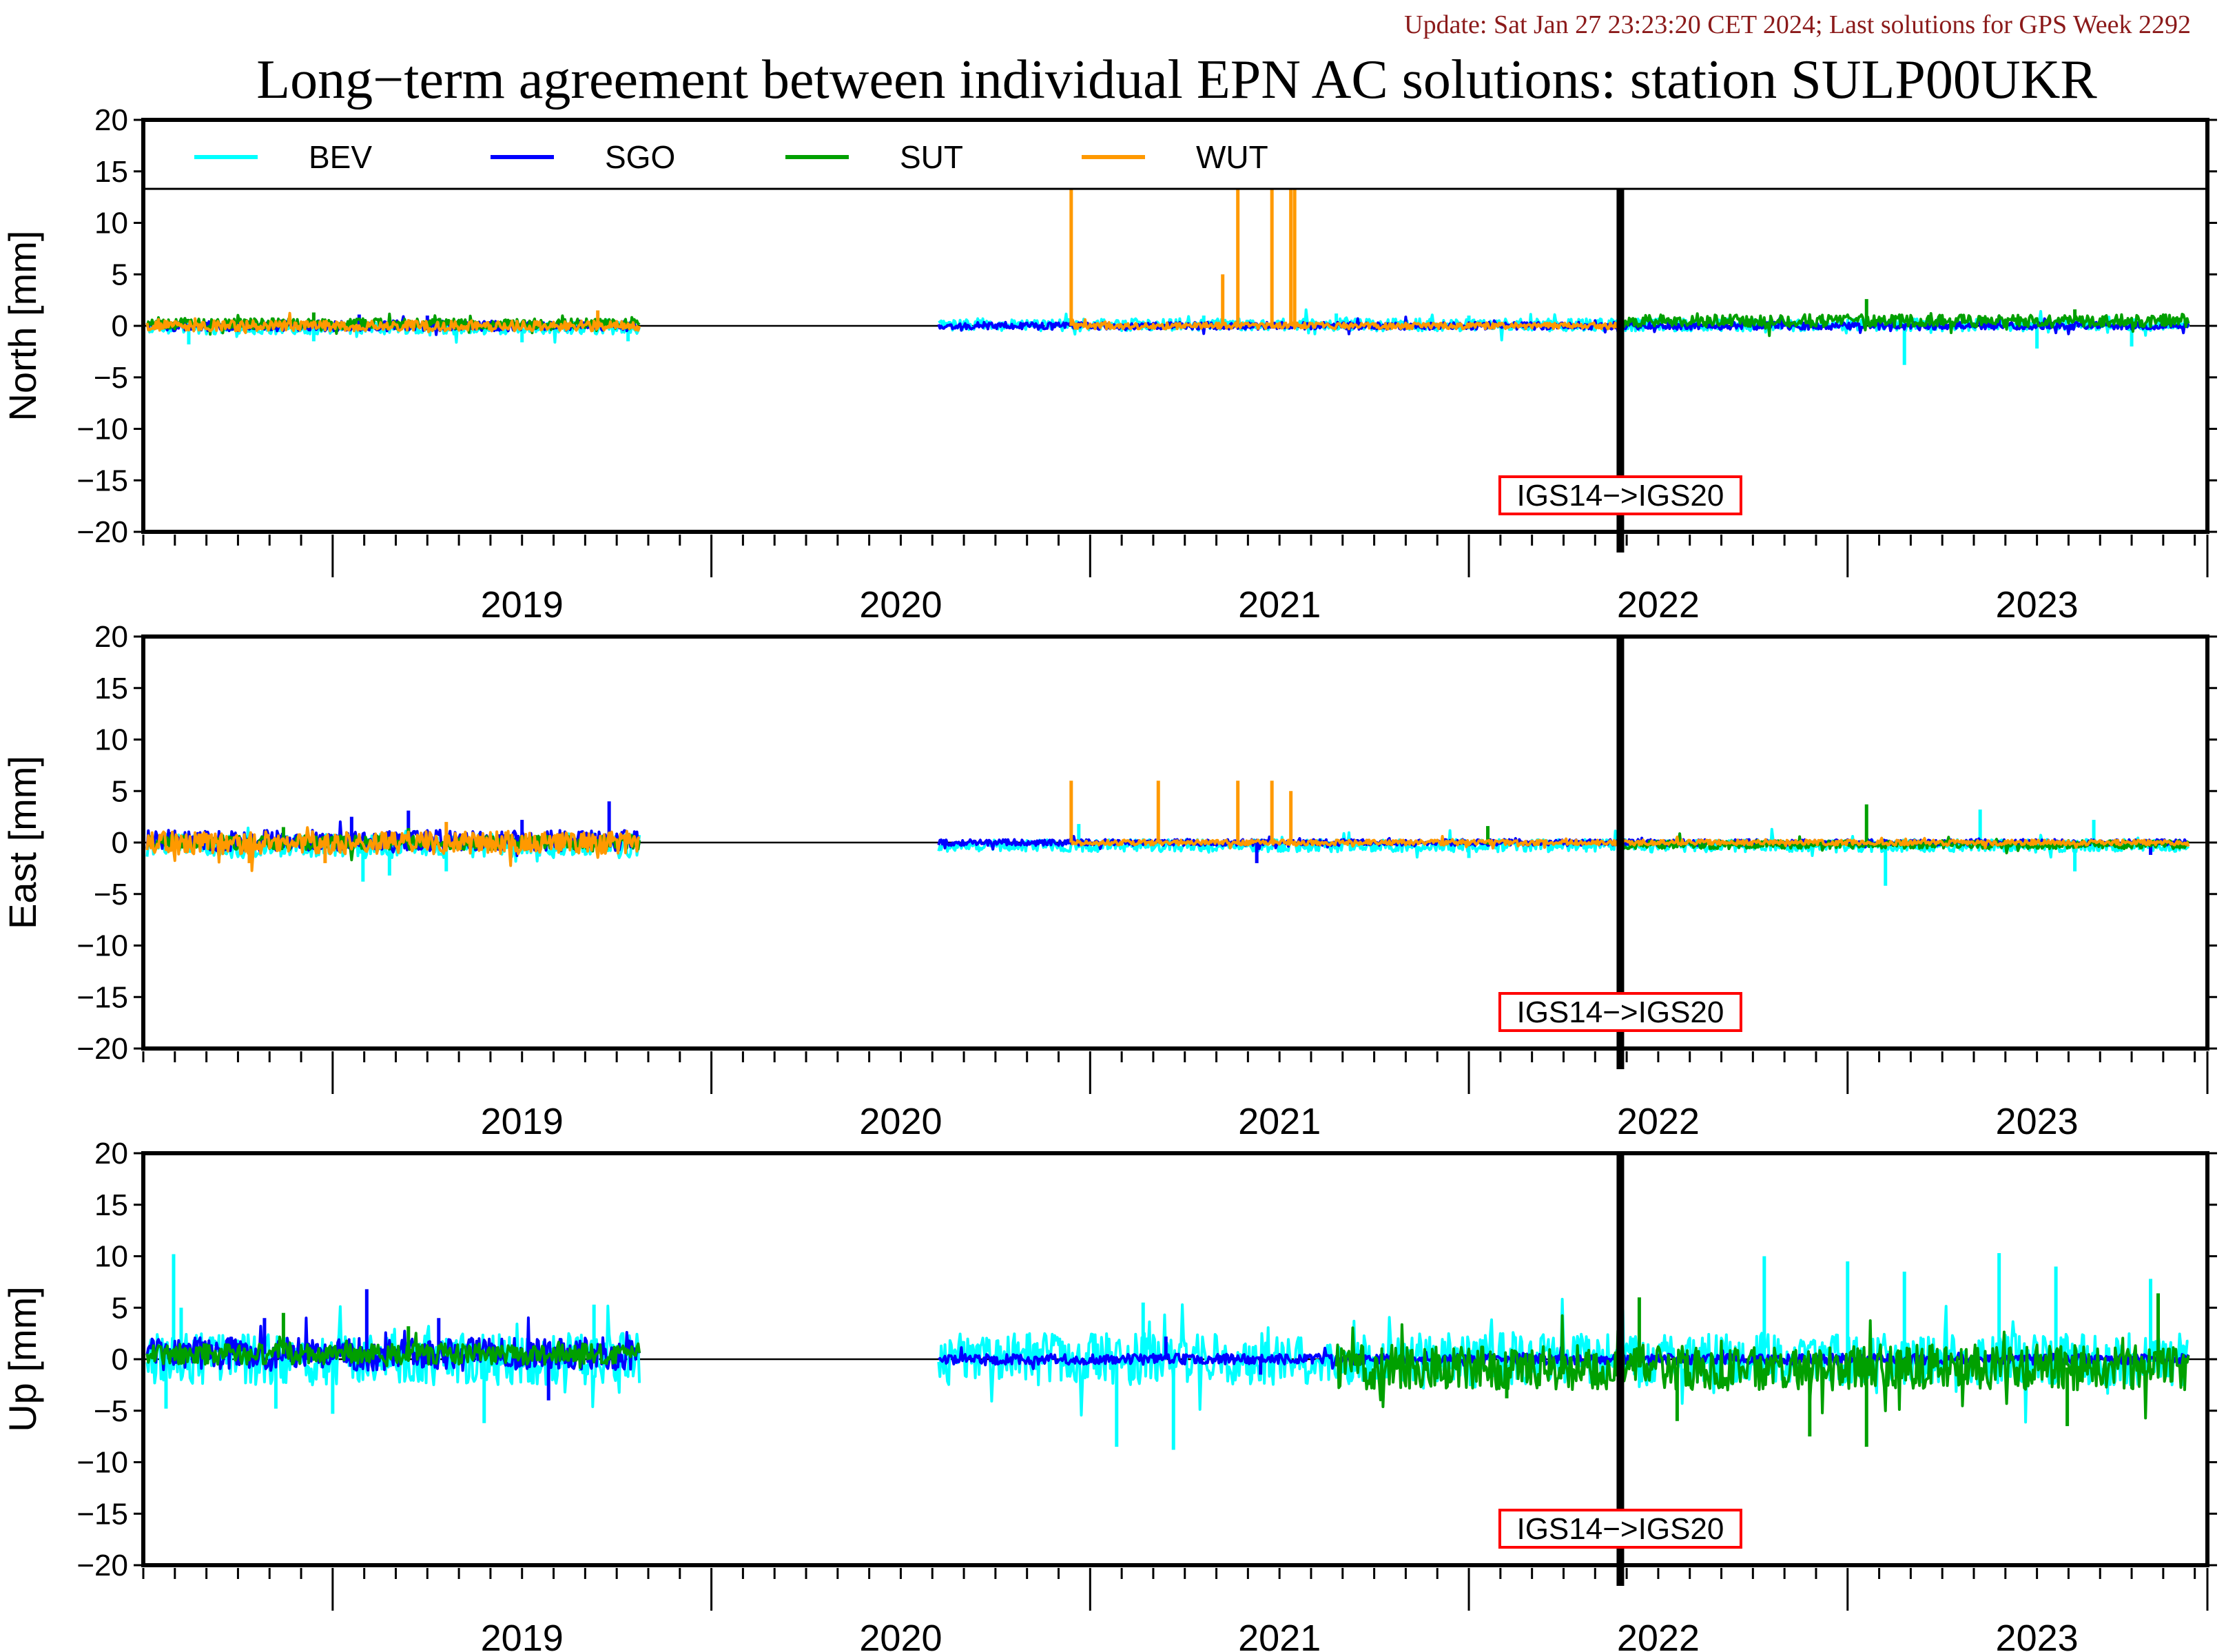 The image size is (2226, 1652). Describe the element at coordinates (22, 326) in the screenshot. I see `y-axis-label: North [mm]` at that location.